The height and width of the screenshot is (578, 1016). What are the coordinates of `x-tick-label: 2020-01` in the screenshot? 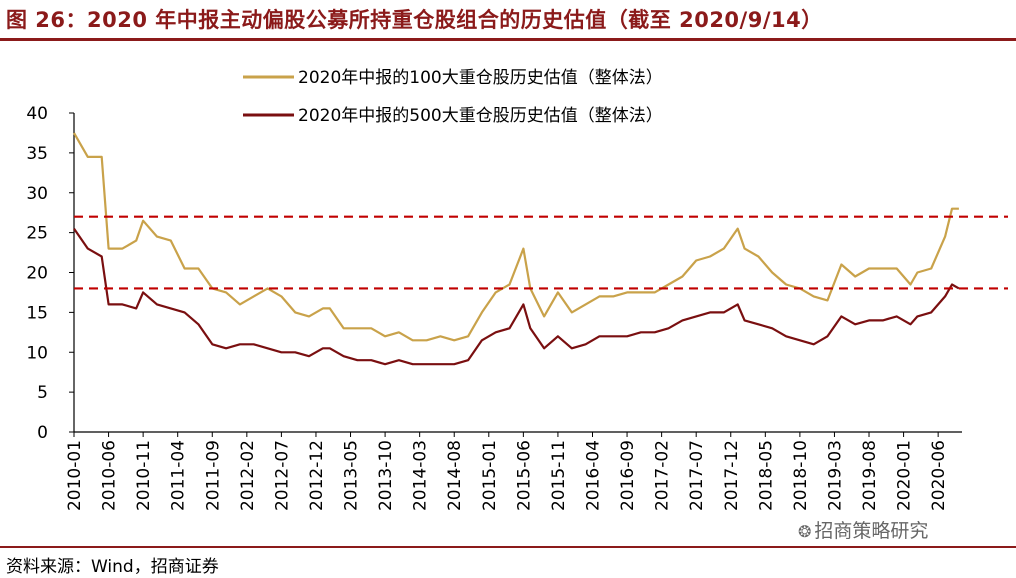 It's located at (905, 475).